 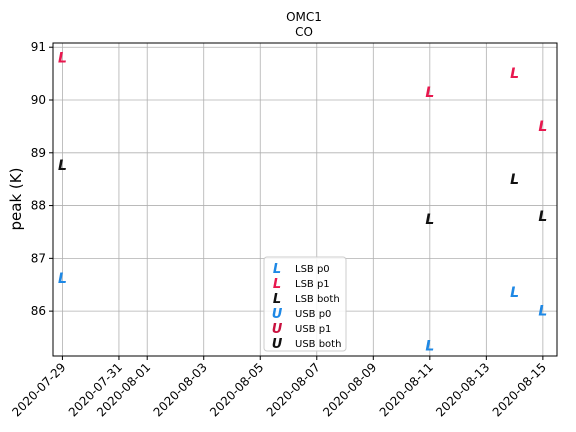 What do you see at coordinates (38, 258) in the screenshot?
I see `y-tick-label: 87` at bounding box center [38, 258].